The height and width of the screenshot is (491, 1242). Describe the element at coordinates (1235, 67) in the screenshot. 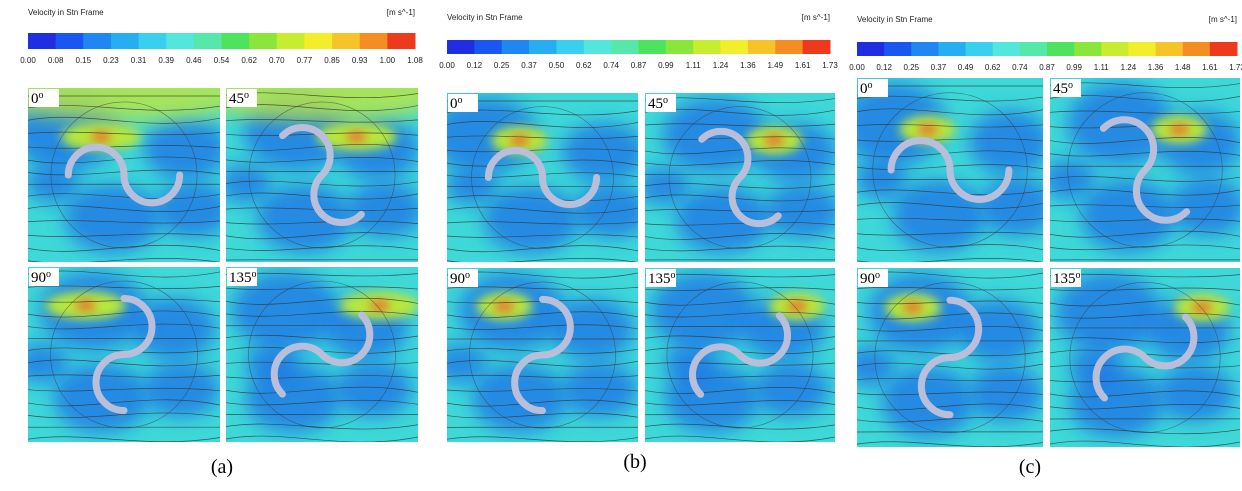

I see `colorbar-tick-label: 1.73` at that location.